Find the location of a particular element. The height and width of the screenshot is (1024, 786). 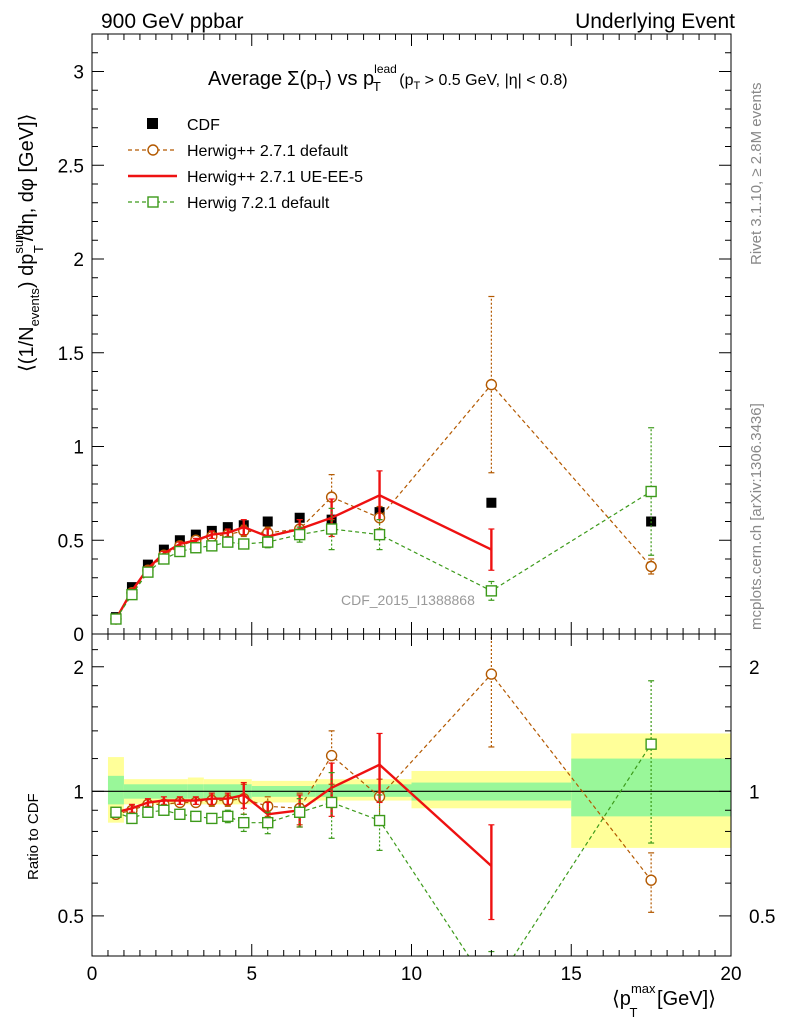

mcplots-label: mcplots.cern.ch [arXiv:1306.3436] is located at coordinates (756, 516).